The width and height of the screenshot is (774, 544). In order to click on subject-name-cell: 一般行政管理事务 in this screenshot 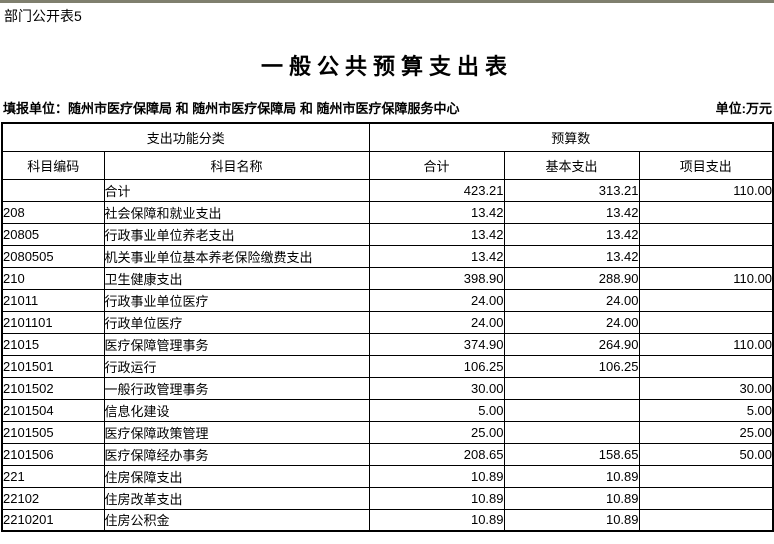, I will do `click(236, 388)`.